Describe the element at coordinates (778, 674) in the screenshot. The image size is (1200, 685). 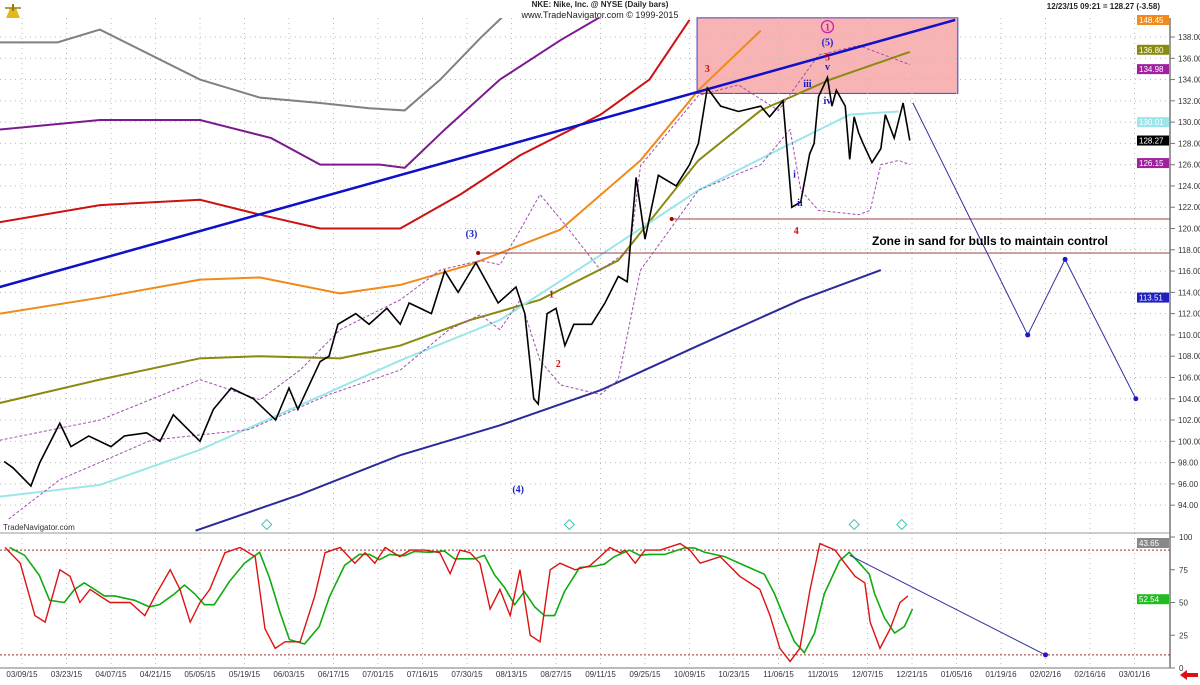
I see `date-tick-label: 11/06/15` at that location.